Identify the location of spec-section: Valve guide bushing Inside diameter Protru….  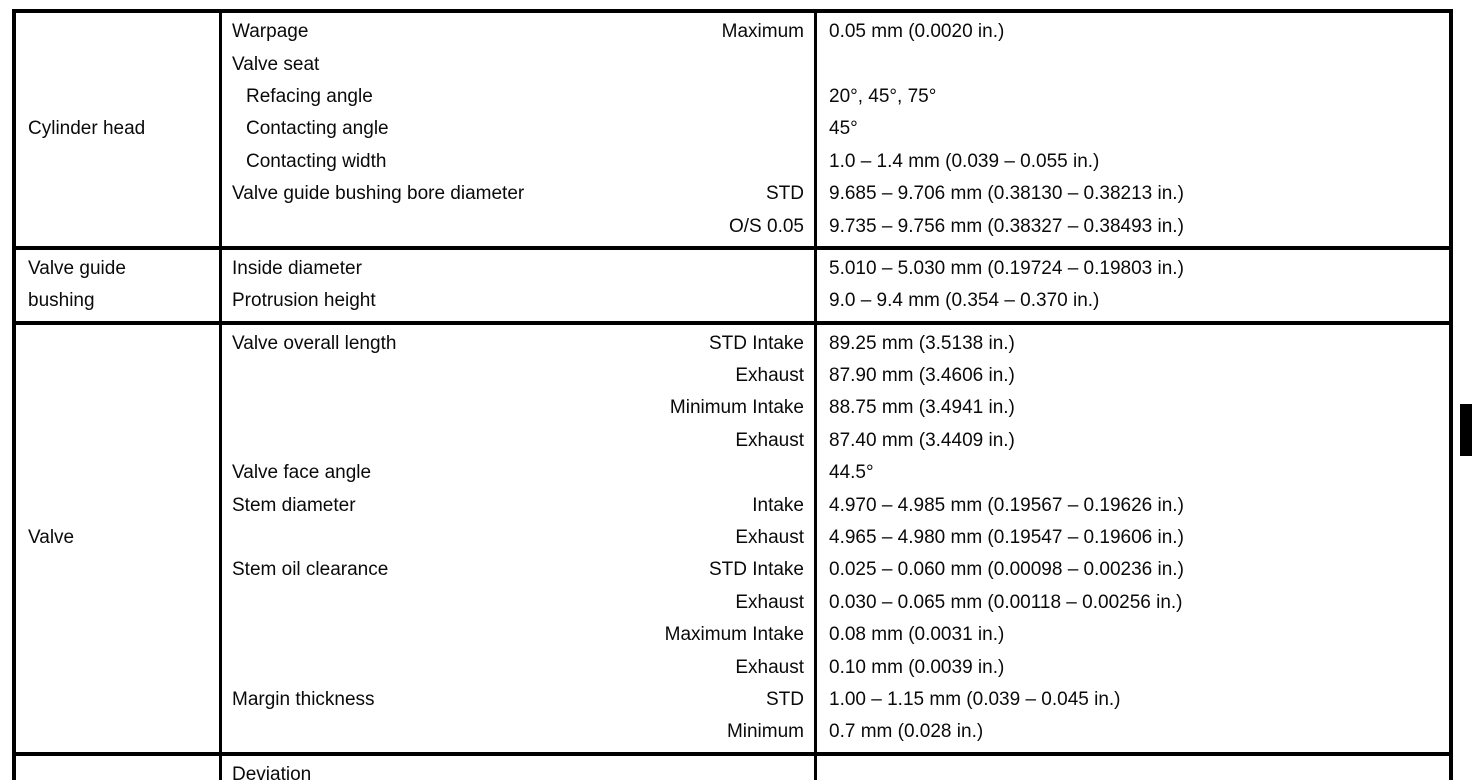
(732, 287).